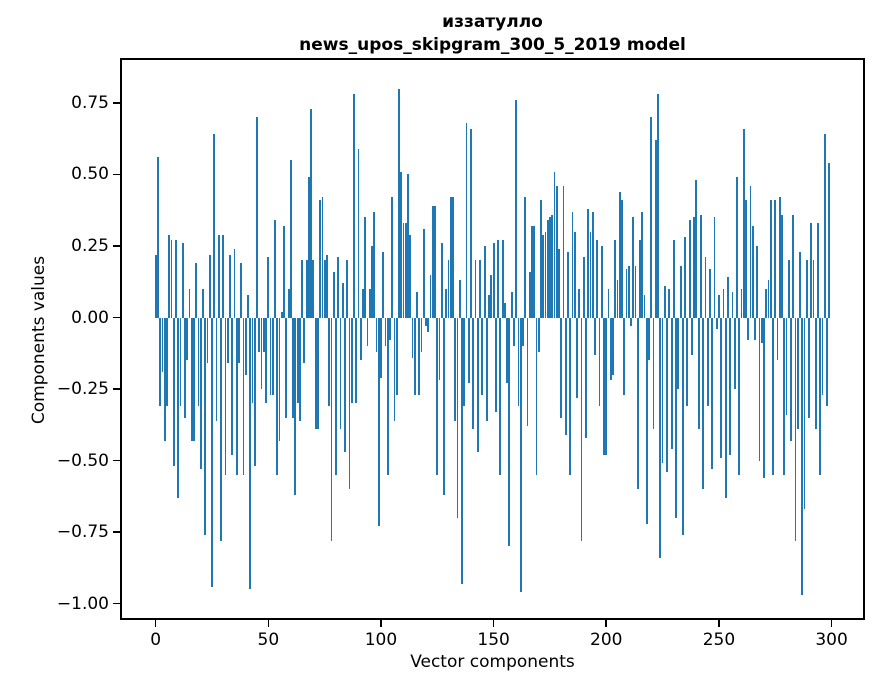 This screenshot has height=696, width=880. What do you see at coordinates (90, 174) in the screenshot?
I see `y-tick-label: 0.50` at bounding box center [90, 174].